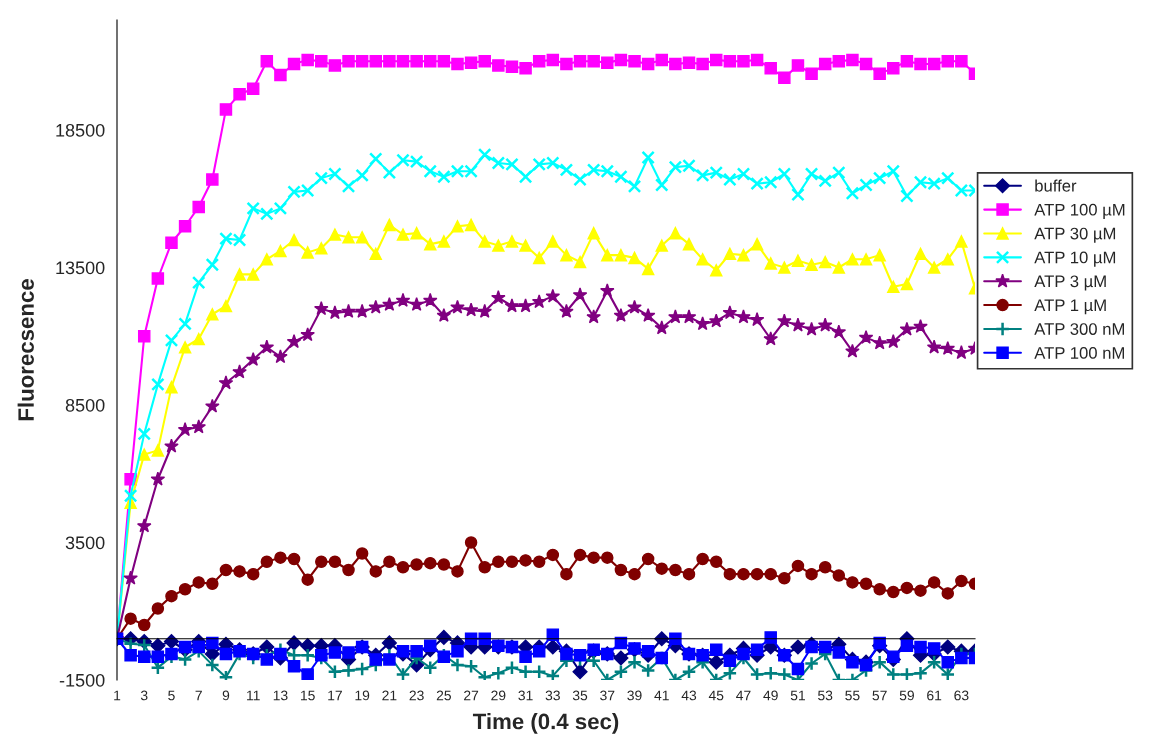 The width and height of the screenshot is (1155, 751). What do you see at coordinates (85, 543) in the screenshot?
I see `y-tick-label: 3500` at bounding box center [85, 543].